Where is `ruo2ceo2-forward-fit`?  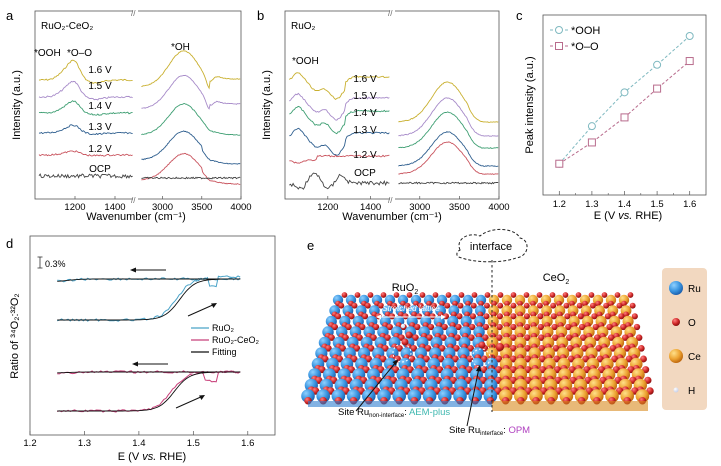
ruo2ceo2-forward-fit is located at coordinates (149, 391).